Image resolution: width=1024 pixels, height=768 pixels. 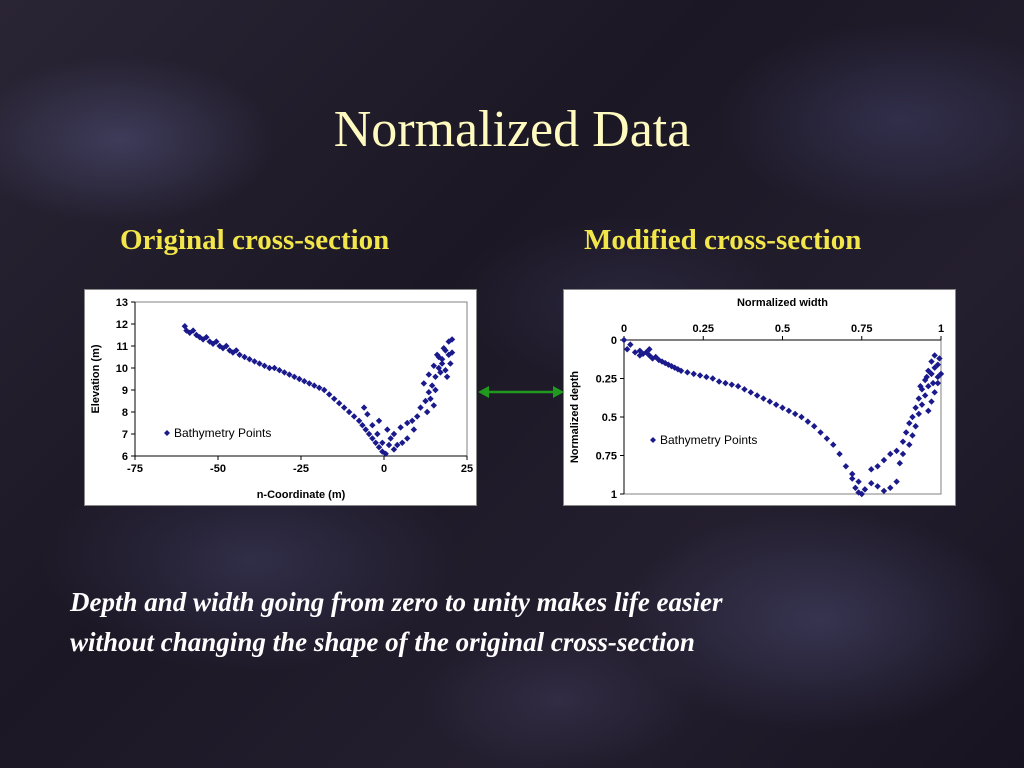 What do you see at coordinates (703, 329) in the screenshot?
I see `x-tick-label: 0.25` at bounding box center [703, 329].